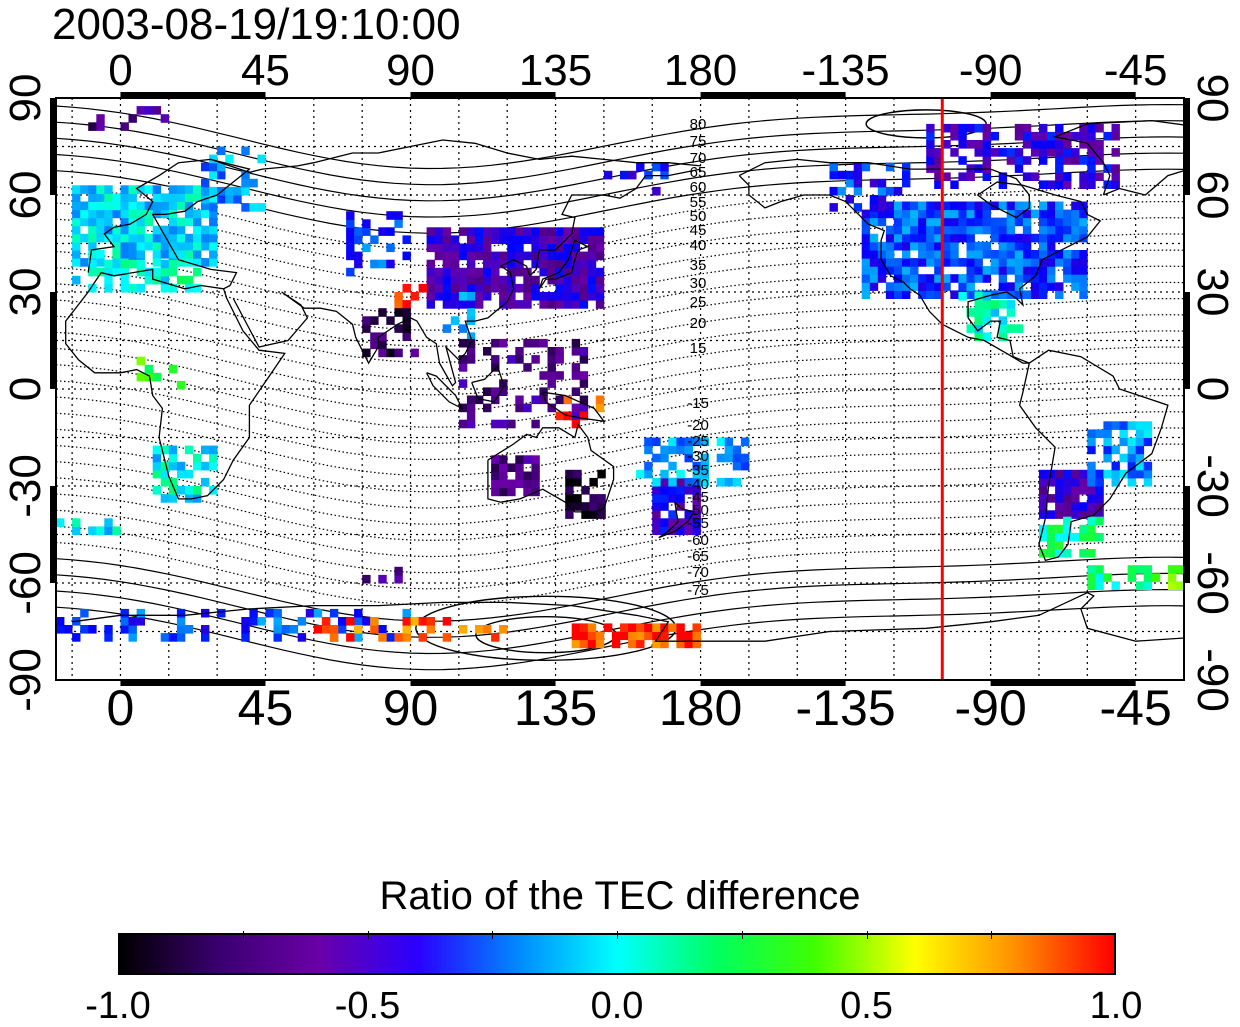  I want to click on frame-bar-top, so click(483, 95).